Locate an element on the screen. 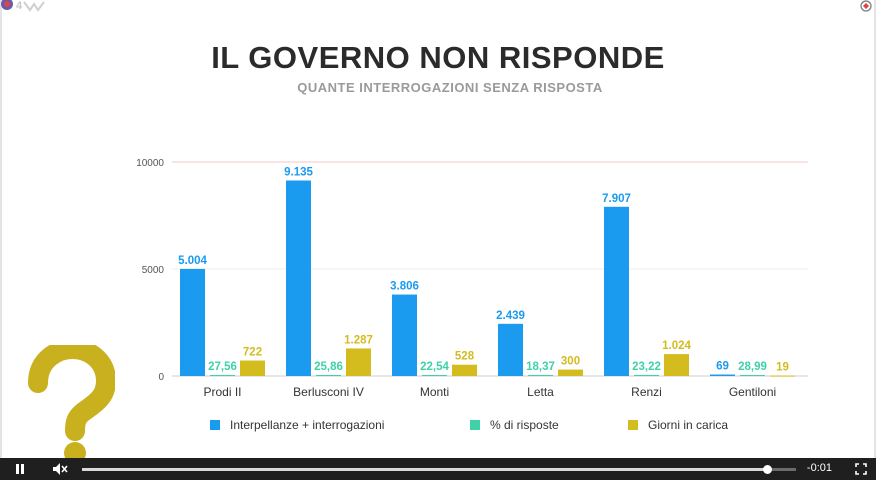 This screenshot has width=876, height=480. video-controls-bar: -0:01 is located at coordinates (438, 469).